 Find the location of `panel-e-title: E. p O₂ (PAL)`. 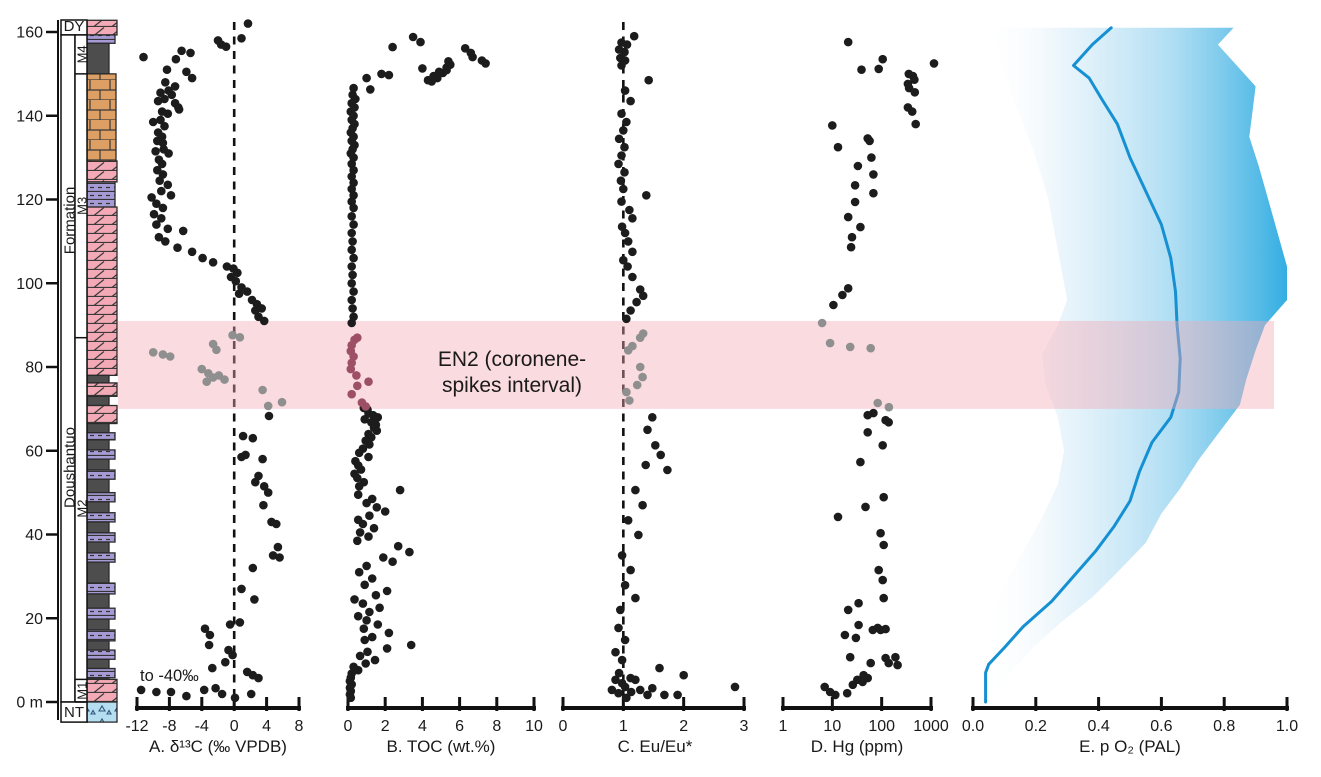

panel-e-title: E. p O₂ (PAL) is located at coordinates (1130, 746).